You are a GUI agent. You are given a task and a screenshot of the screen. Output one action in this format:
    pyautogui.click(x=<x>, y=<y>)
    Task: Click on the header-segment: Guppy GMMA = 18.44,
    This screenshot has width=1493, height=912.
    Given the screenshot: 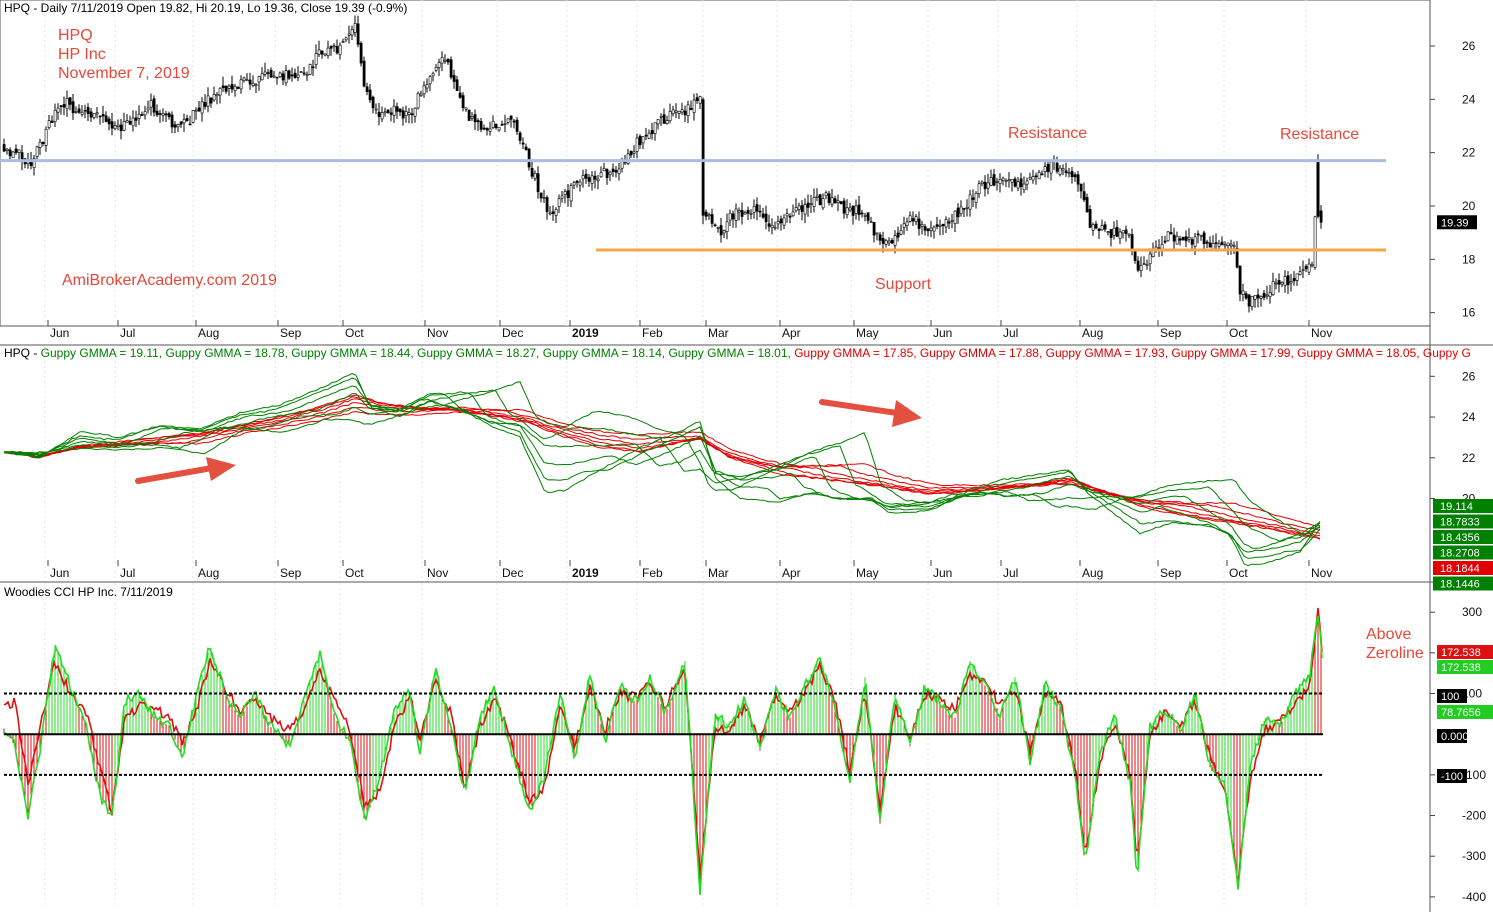 What is the action you would take?
    pyautogui.click(x=354, y=353)
    